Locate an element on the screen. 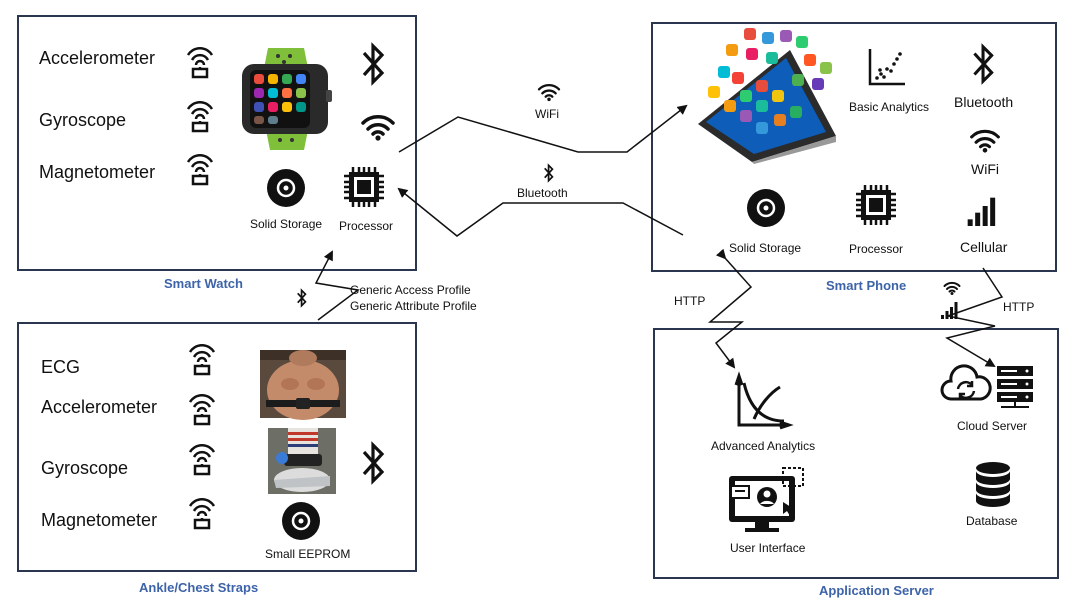  server-rack-icon is located at coordinates (1015, 387).